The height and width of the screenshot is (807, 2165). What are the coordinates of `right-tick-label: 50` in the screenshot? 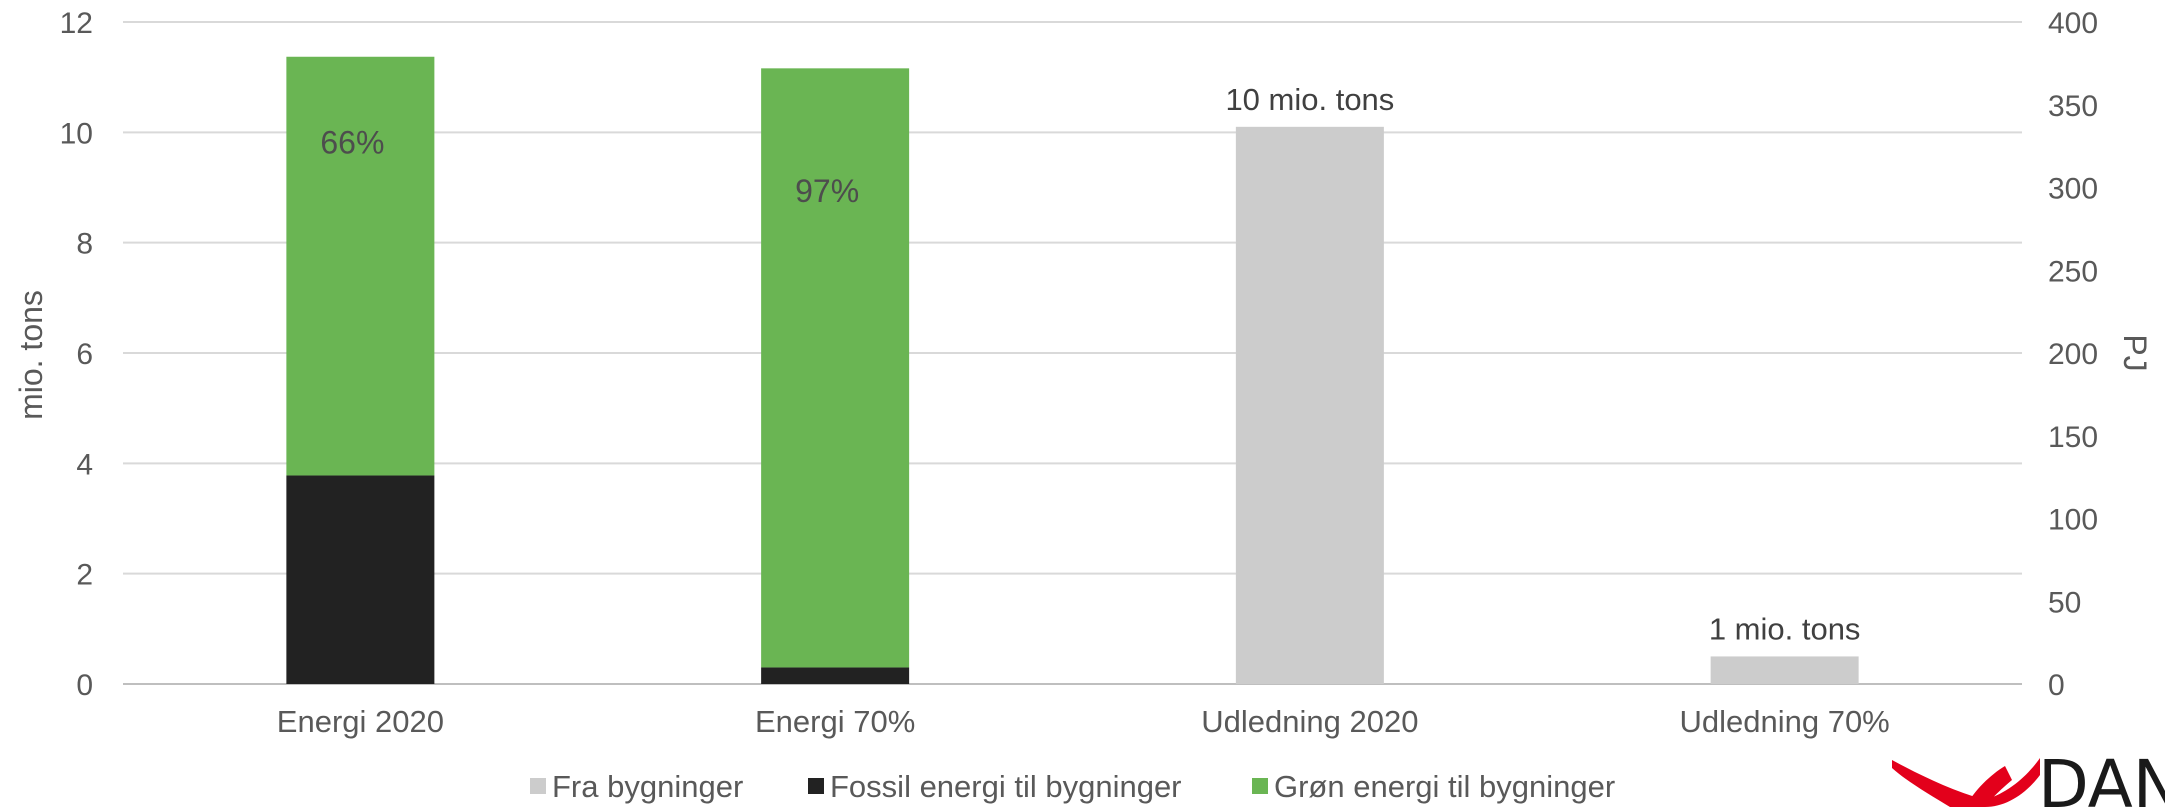 It's located at (2064, 602).